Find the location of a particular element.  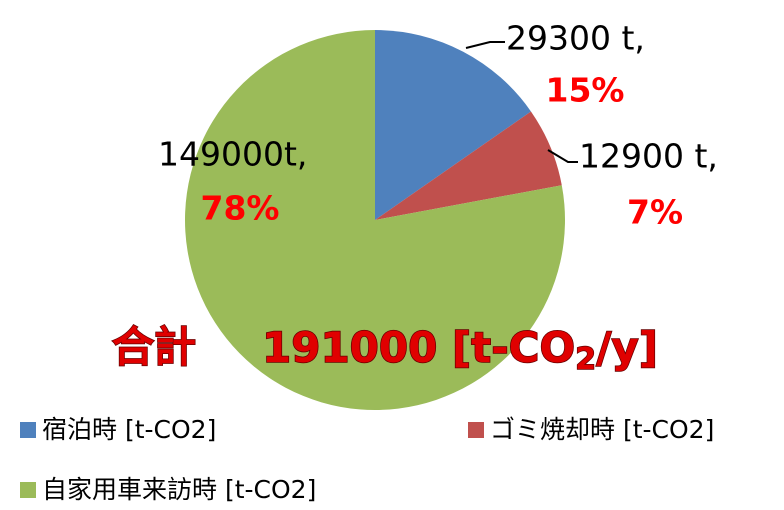

total-sub: 2 is located at coordinates (585, 359).